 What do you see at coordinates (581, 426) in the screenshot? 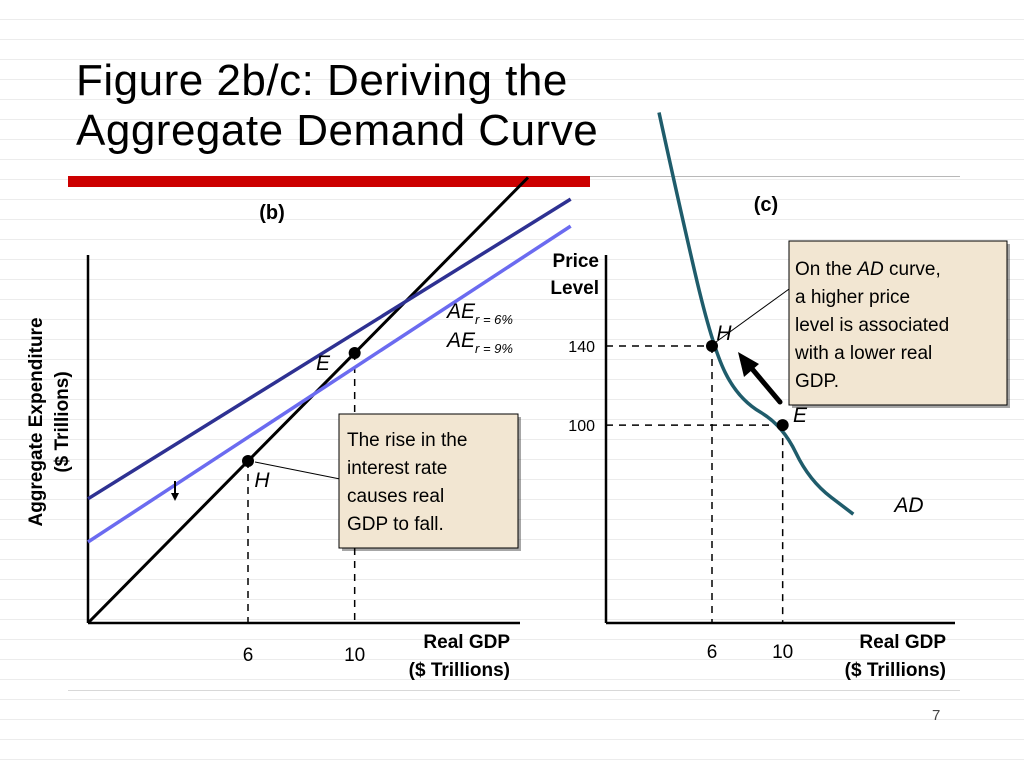
I see `panel-c-y-tick-100: 100` at bounding box center [581, 426].